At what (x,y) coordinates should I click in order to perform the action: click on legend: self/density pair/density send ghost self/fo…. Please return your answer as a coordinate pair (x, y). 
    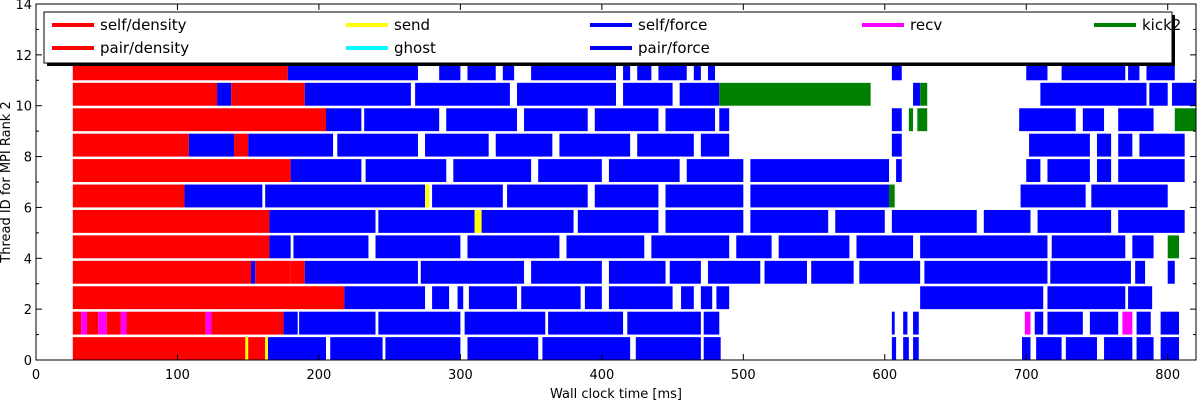
    Looking at the image, I should click on (612, 38).